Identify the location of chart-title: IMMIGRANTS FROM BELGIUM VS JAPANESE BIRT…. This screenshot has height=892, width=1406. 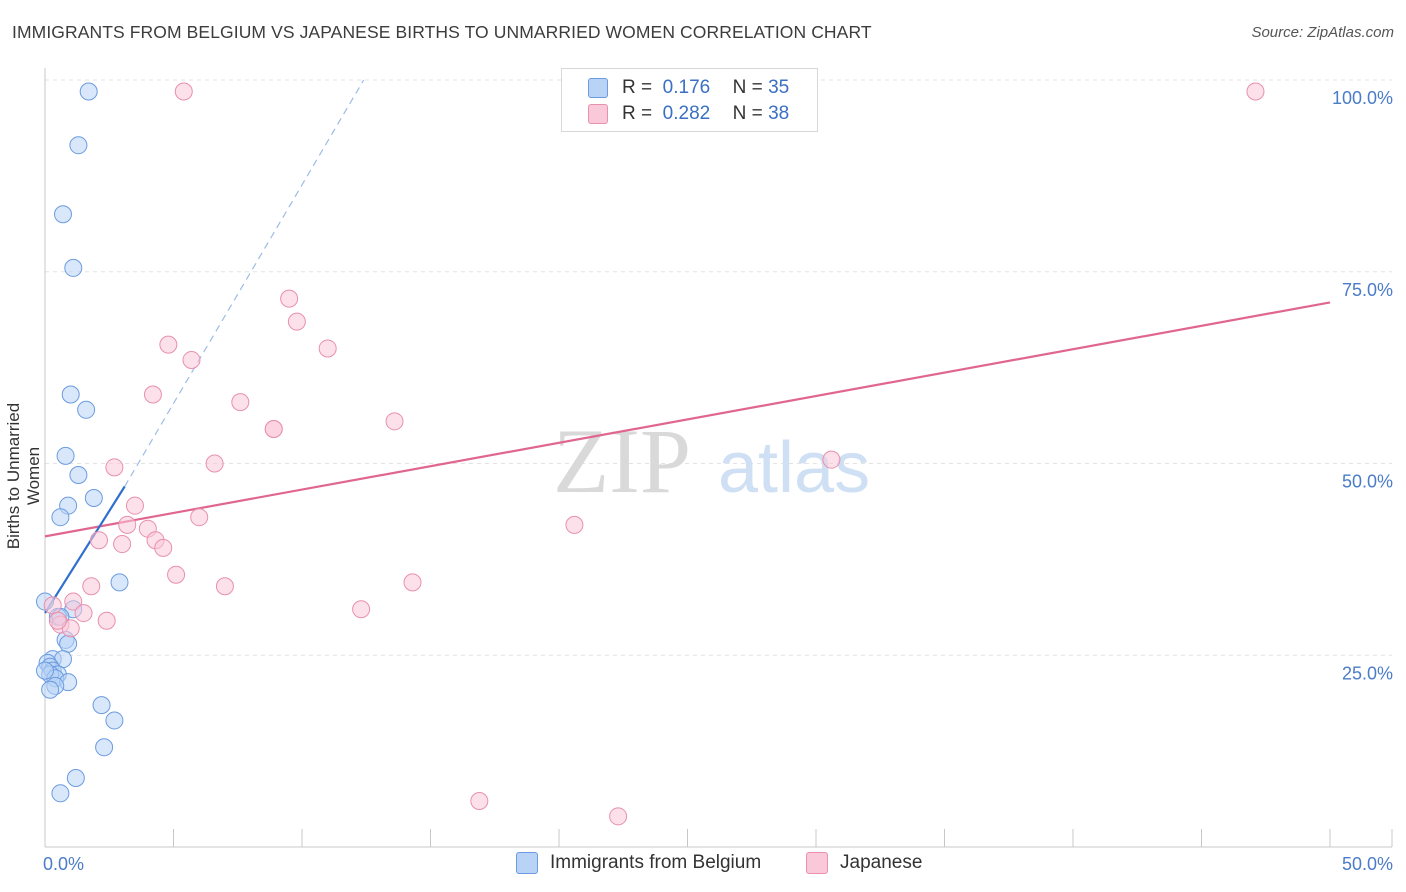
(442, 32).